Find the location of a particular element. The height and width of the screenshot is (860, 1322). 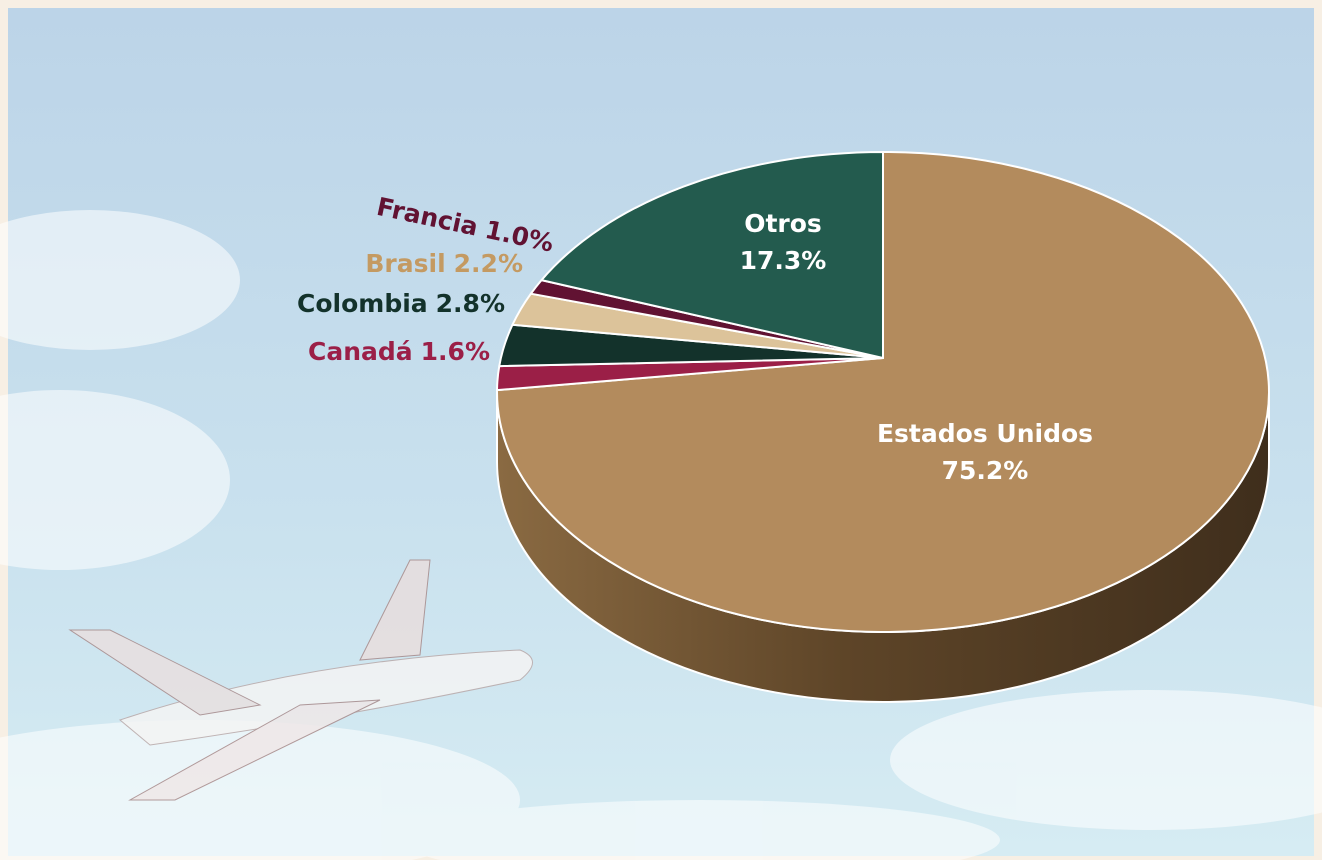

value-label: 75.2% is located at coordinates (985, 470).